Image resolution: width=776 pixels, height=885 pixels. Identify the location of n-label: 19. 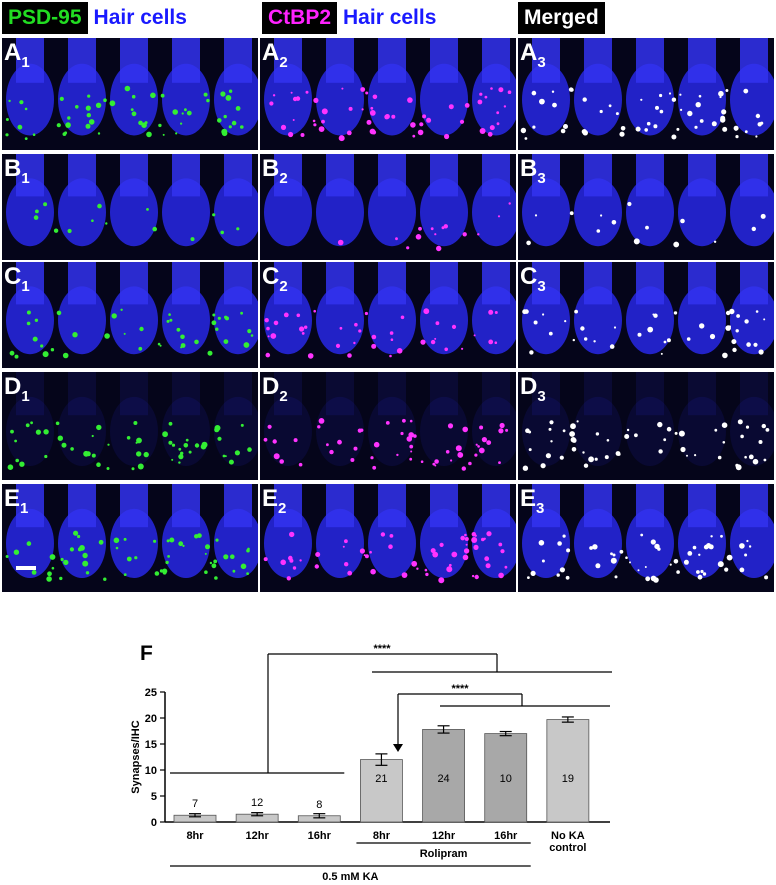
(568, 779).